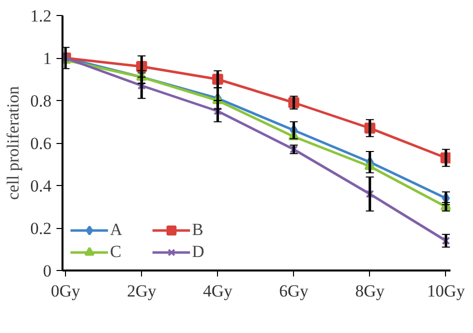 The width and height of the screenshot is (473, 333). What do you see at coordinates (47, 58) in the screenshot?
I see `y-tick-label: 1` at bounding box center [47, 58].